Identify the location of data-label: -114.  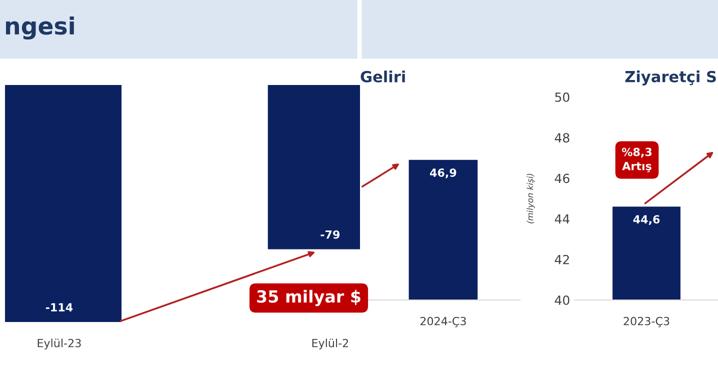
(59, 307).